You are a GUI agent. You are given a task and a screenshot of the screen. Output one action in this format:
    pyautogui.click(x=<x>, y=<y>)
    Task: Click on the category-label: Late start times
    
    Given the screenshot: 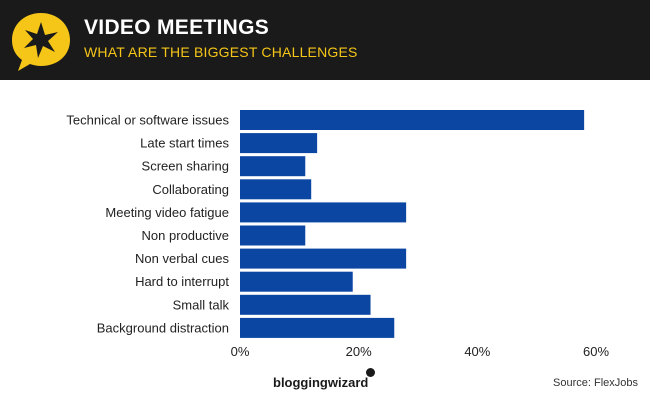 What is the action you would take?
    pyautogui.click(x=184, y=143)
    